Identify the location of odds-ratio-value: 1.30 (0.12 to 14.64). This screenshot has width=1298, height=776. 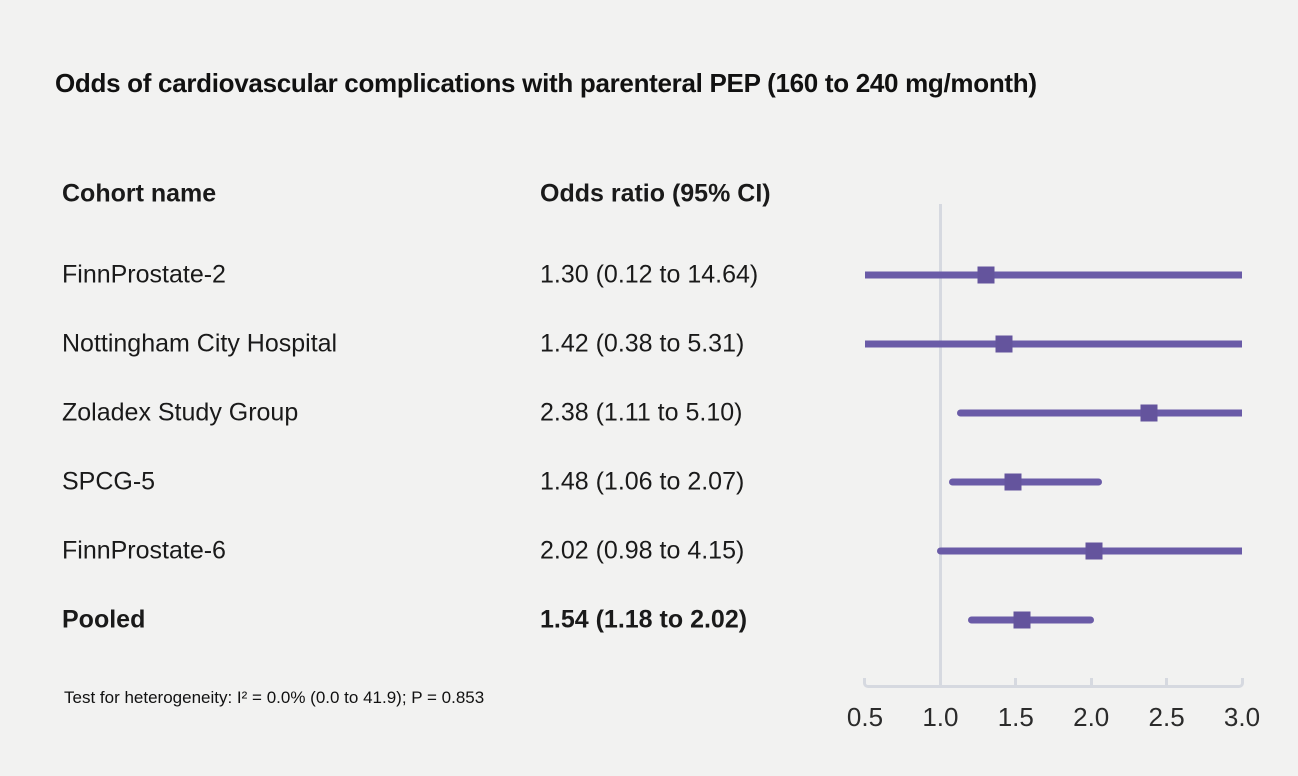
(649, 274).